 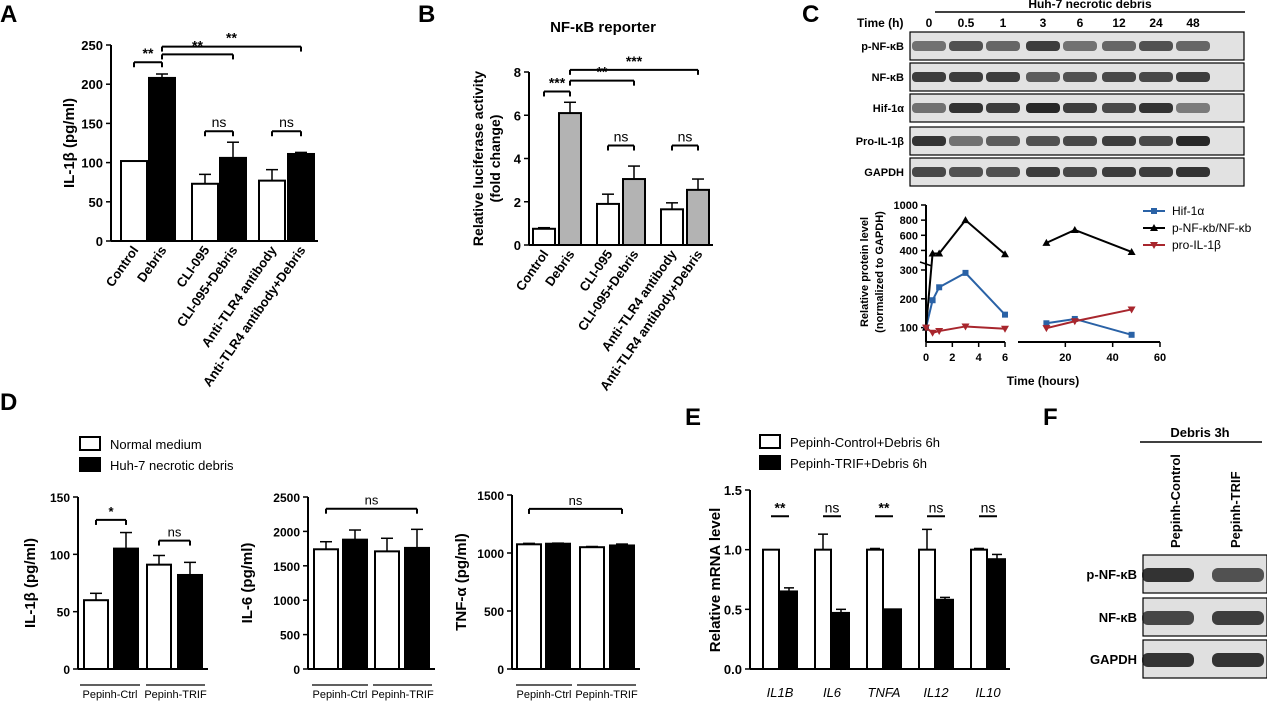 I want to click on y-tick-label: 250, so click(x=92, y=45).